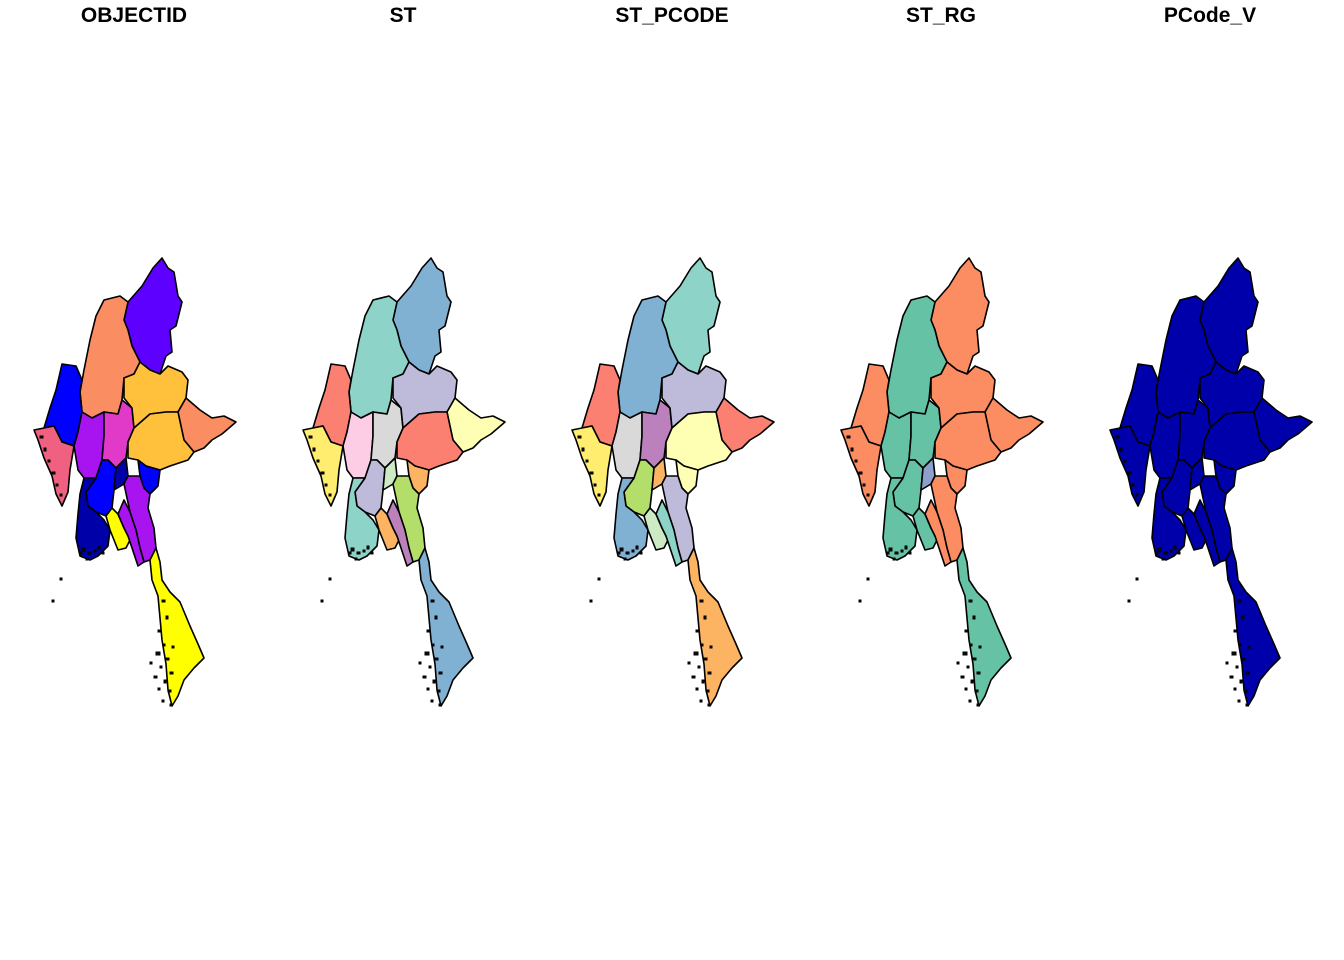  Describe the element at coordinates (925, 434) in the screenshot. I see `region-mandalay` at that location.